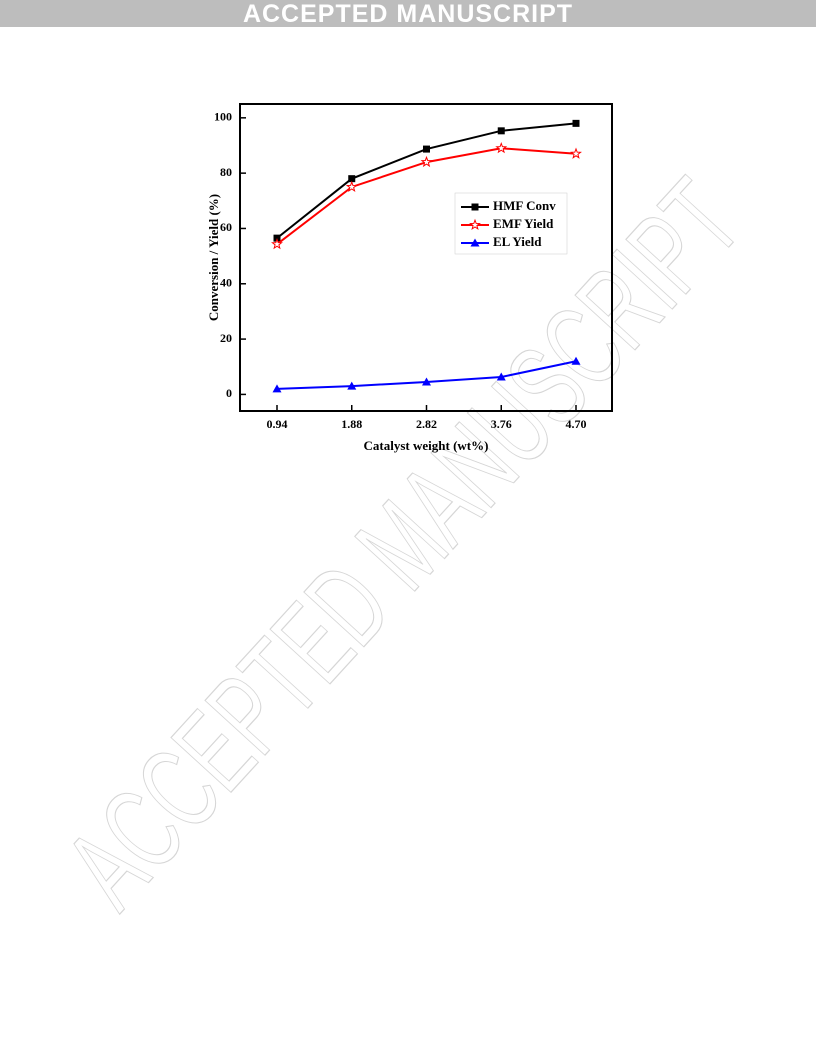  What do you see at coordinates (426, 424) in the screenshot?
I see `x-tick-label: 2.82` at bounding box center [426, 424].